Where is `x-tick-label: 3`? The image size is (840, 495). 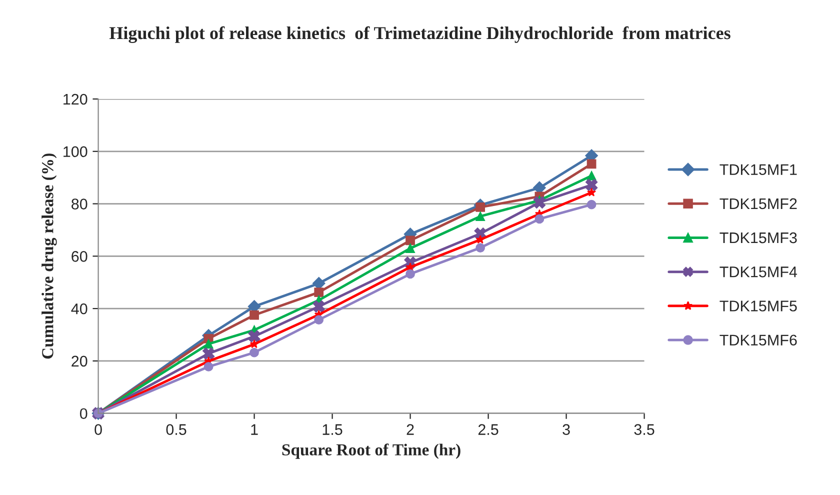
x-tick-label: 3 is located at coordinates (566, 429).